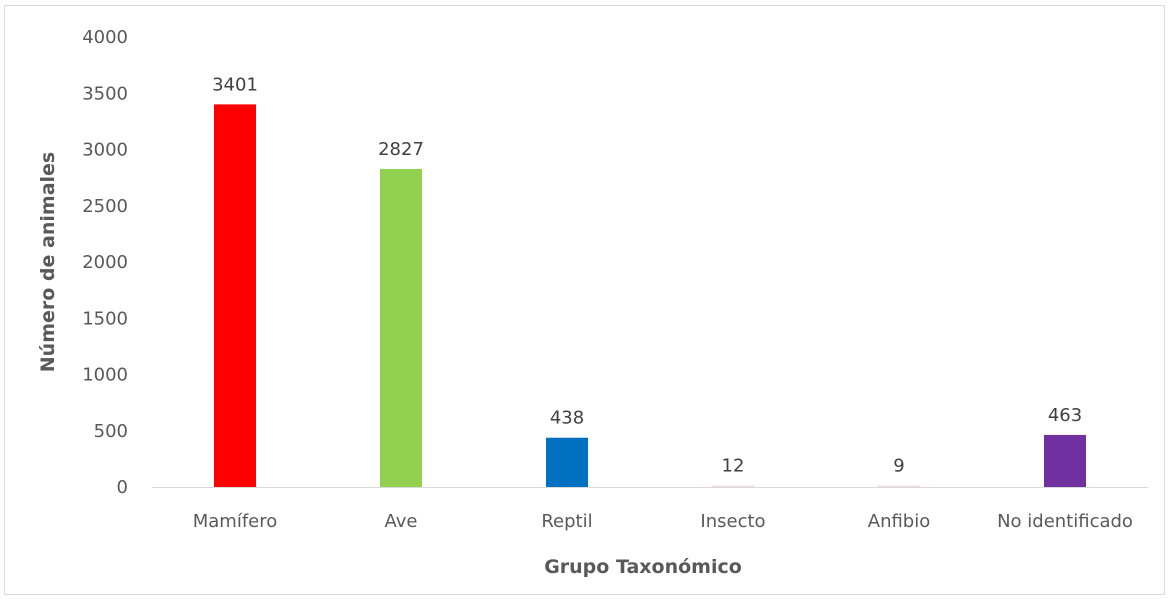 Image resolution: width=1170 pixels, height=599 pixels. What do you see at coordinates (1065, 415) in the screenshot?
I see `data-label: 463` at bounding box center [1065, 415].